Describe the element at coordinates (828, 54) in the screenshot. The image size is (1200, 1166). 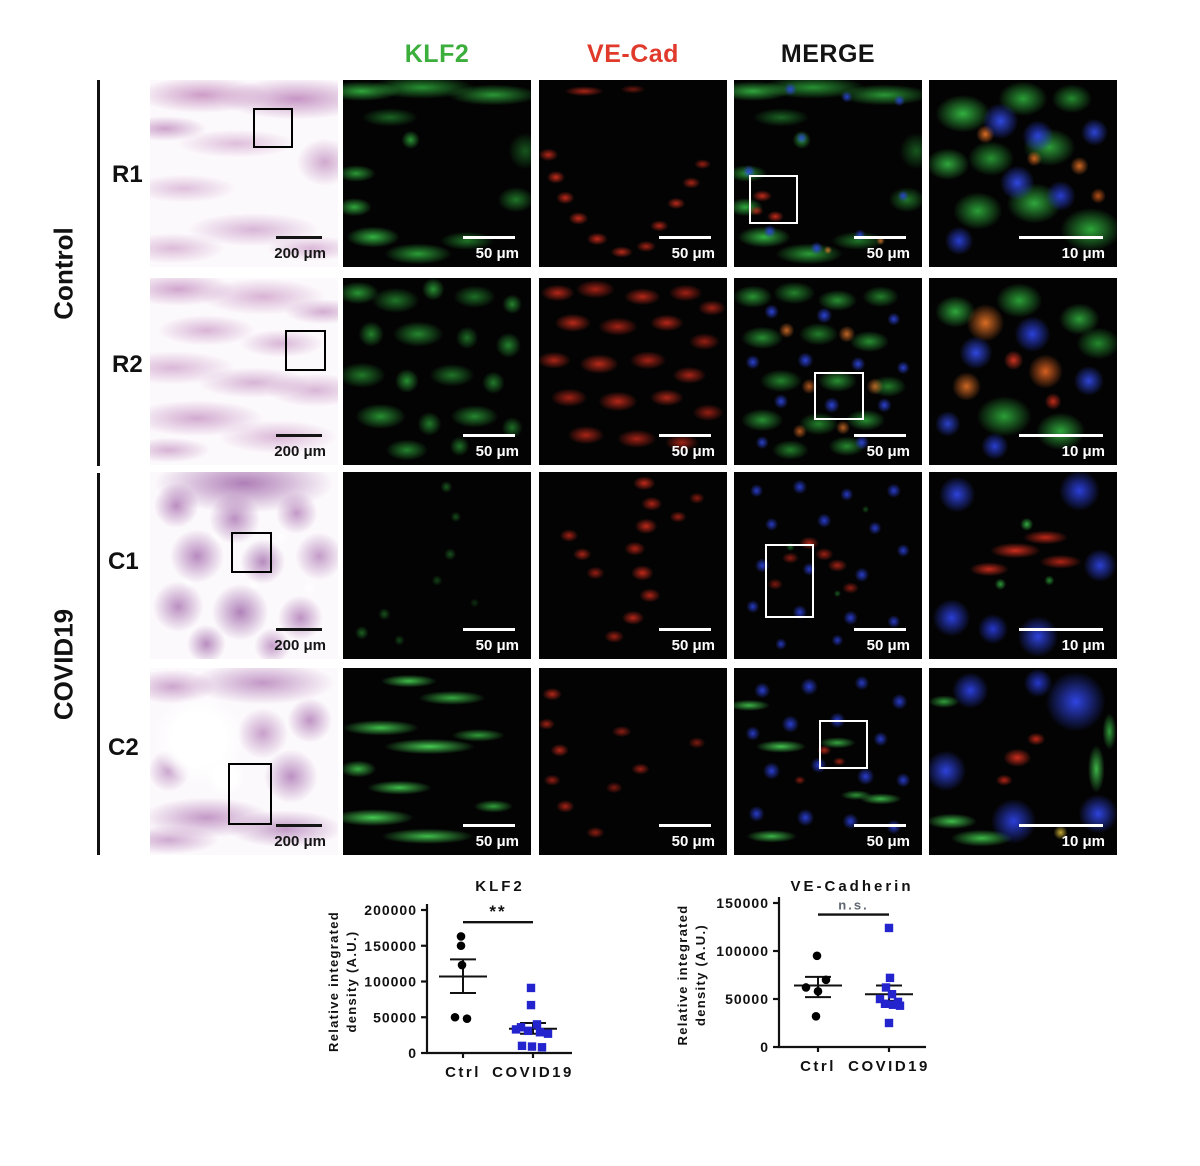
I see `column-header-merge: MERGE` at that location.